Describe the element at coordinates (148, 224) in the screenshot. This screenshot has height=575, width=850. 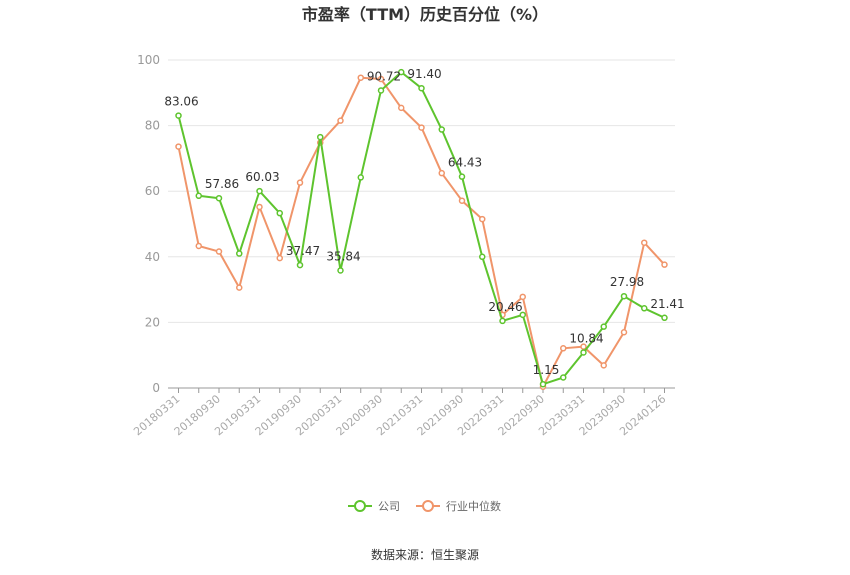
I see `y-axis: 0 20 40 60 80 100` at that location.